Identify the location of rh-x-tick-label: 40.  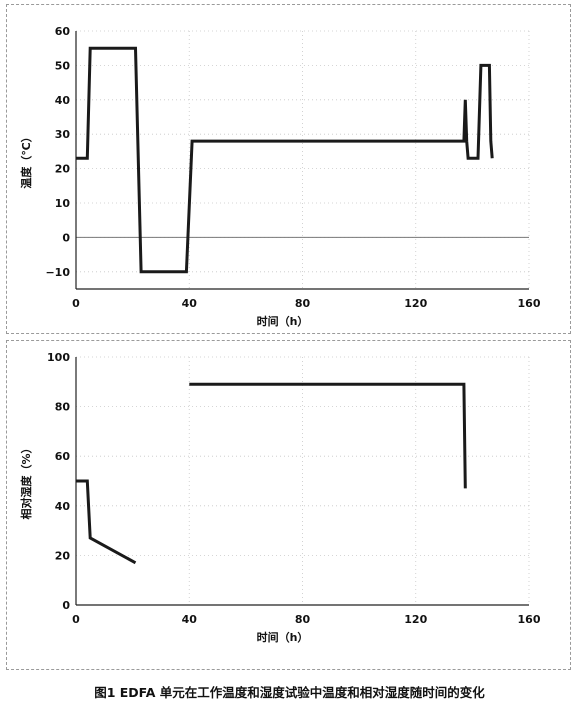
(190, 619).